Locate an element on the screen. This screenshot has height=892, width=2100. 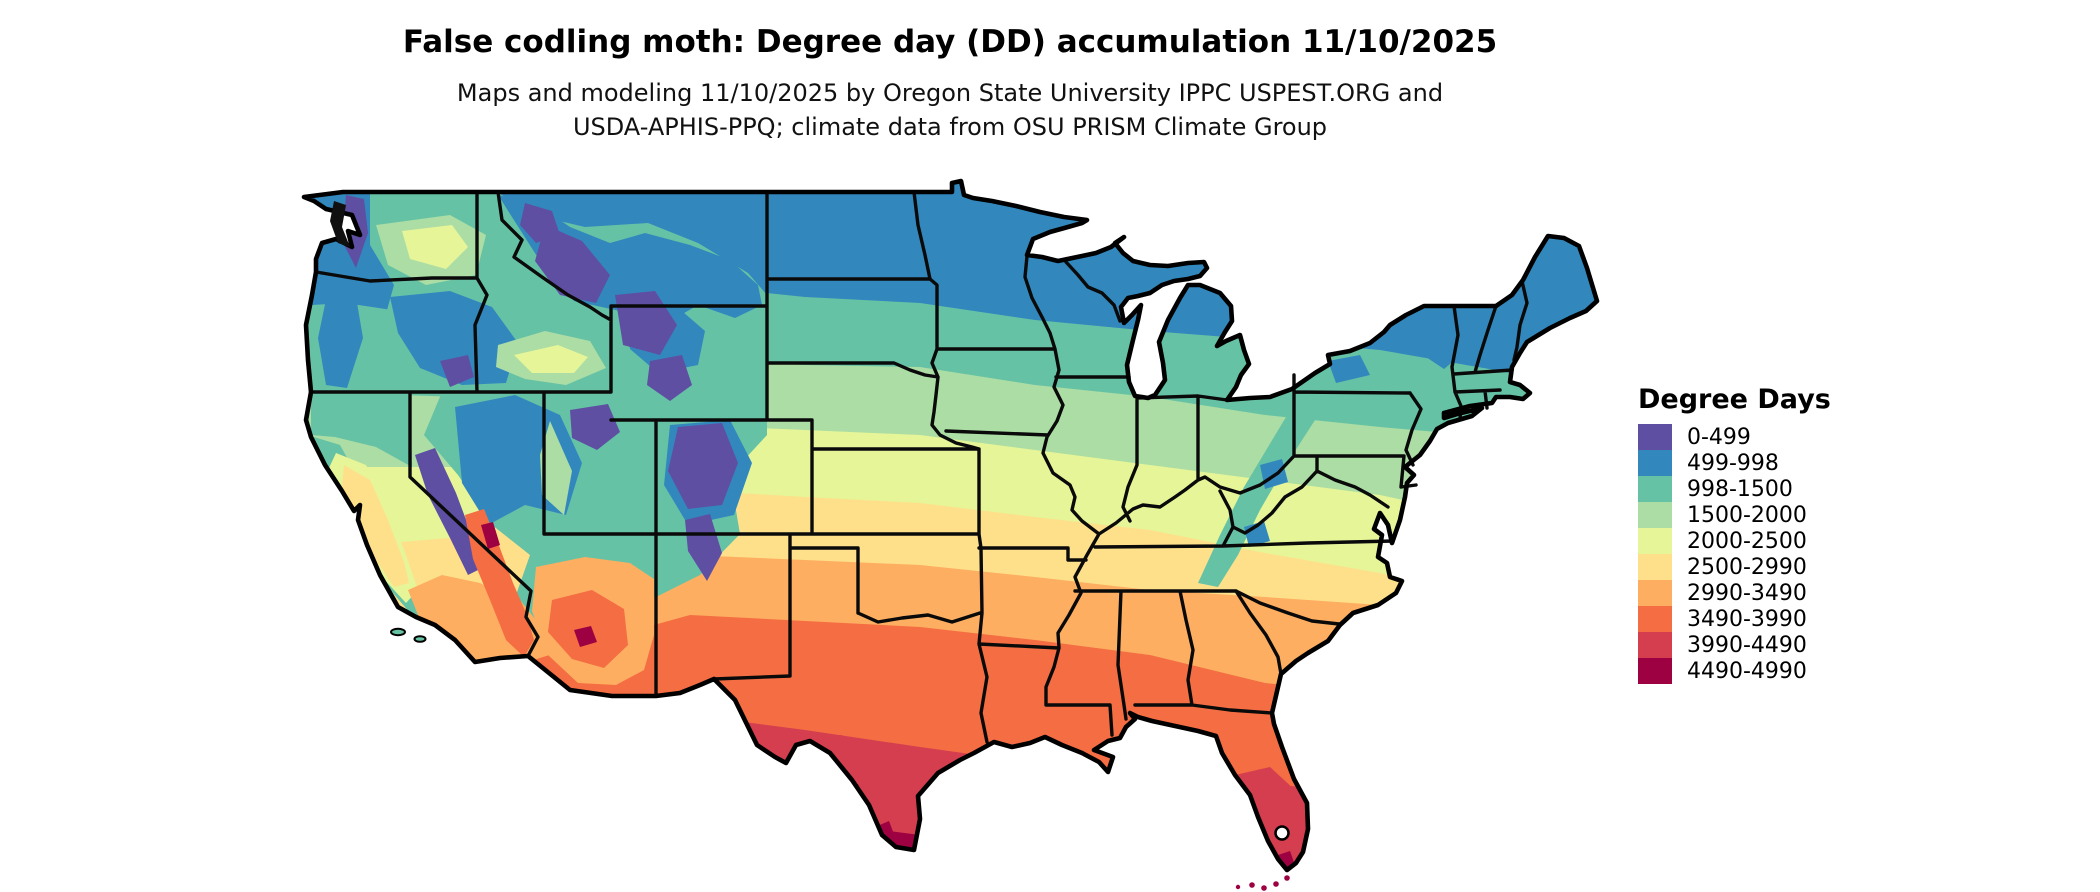
legend-row: 2000-2500 is located at coordinates (1734, 541).